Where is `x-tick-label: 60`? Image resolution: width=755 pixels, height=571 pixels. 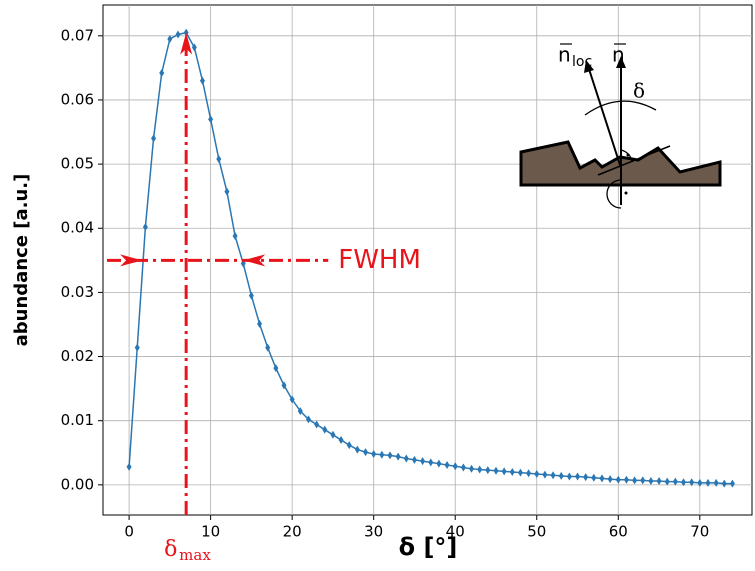
x-tick-label: 60 is located at coordinates (618, 532).